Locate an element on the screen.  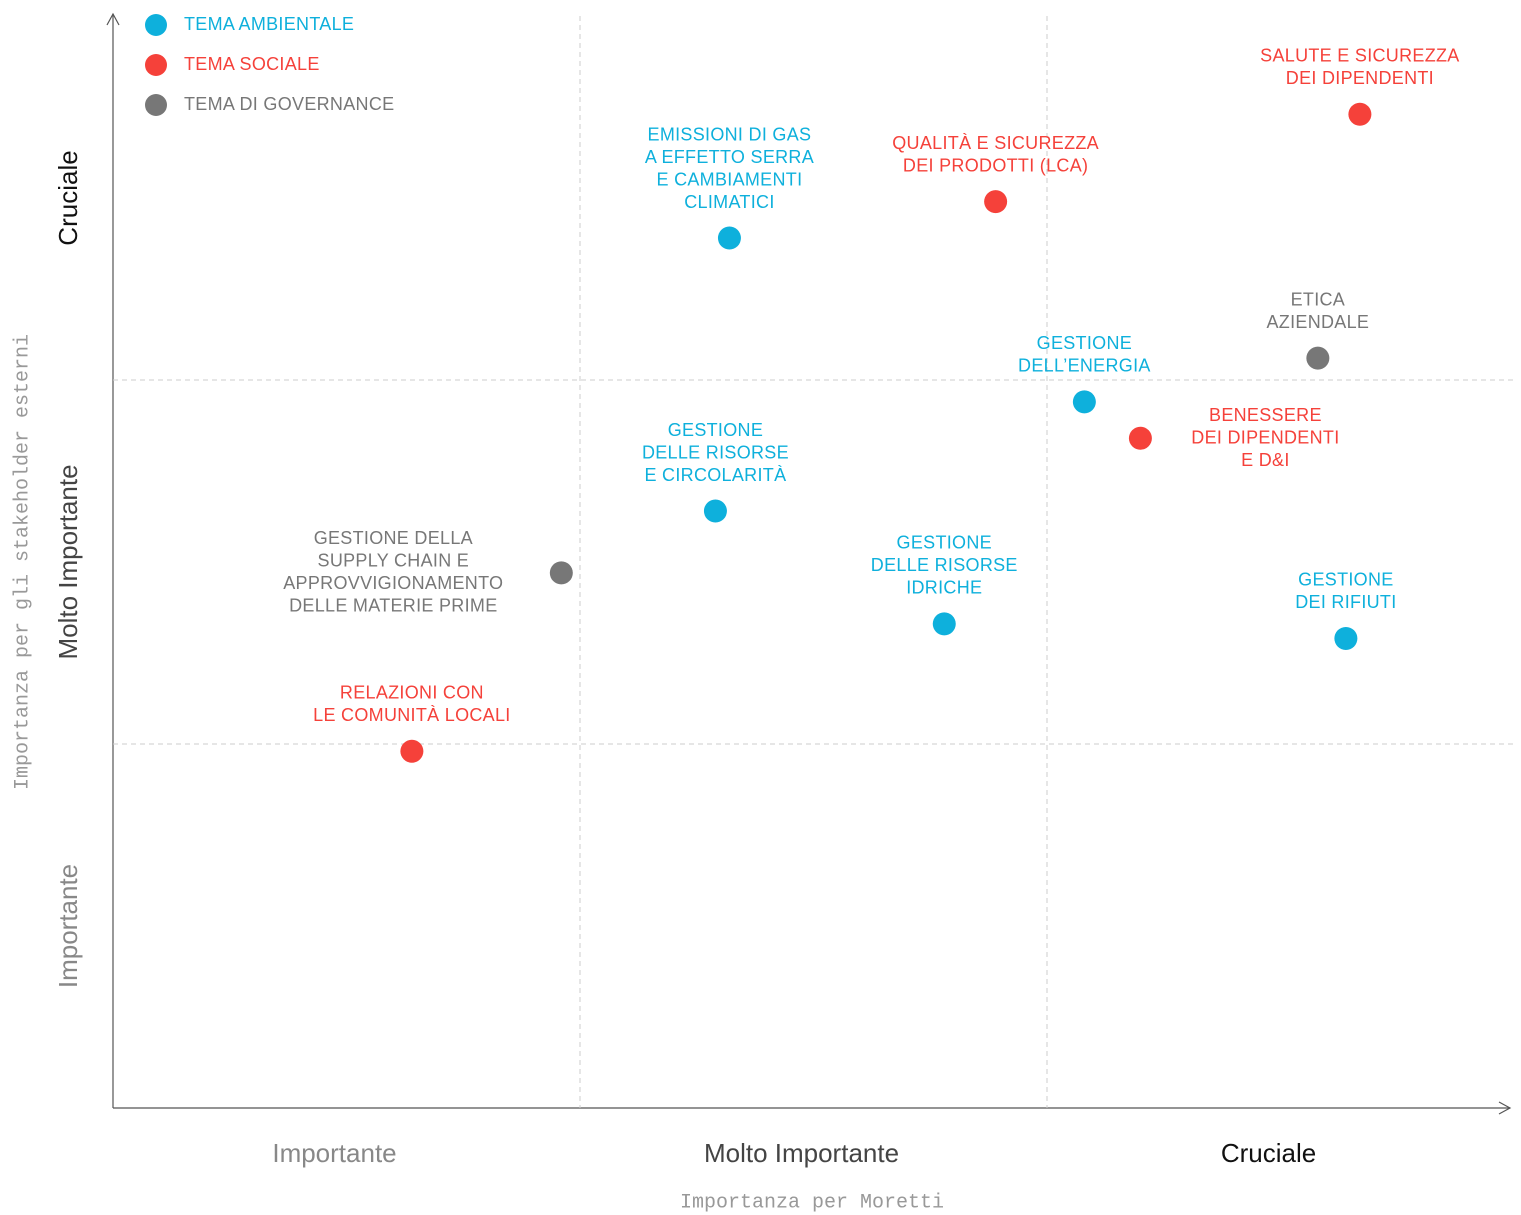
x-axis-title: Importanza per Moretti is located at coordinates (812, 1202).